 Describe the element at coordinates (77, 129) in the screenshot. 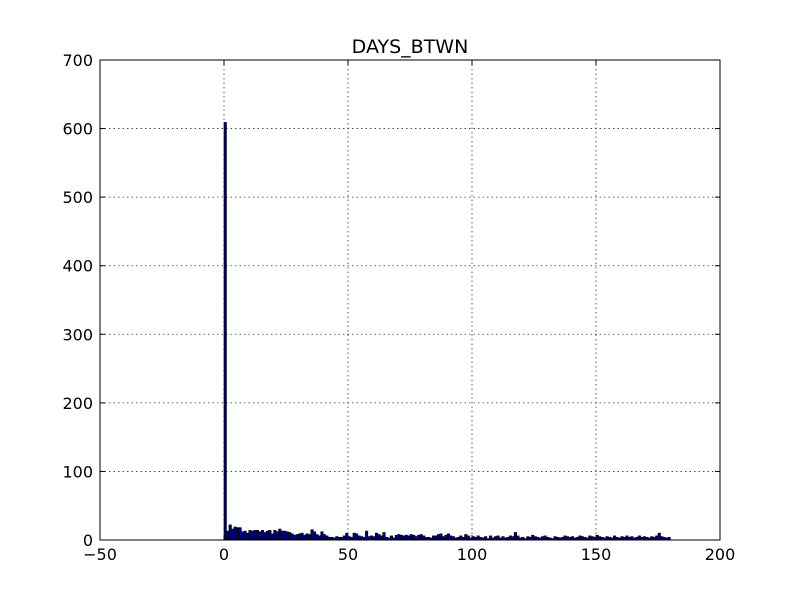

I see `y-tick-label: 600` at that location.